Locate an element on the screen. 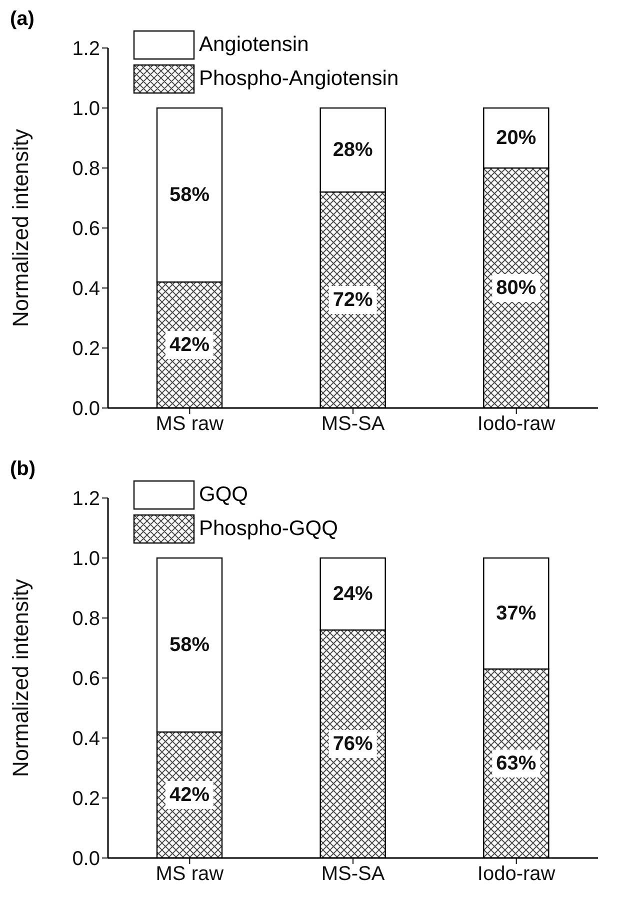  data-label: 28% is located at coordinates (353, 150).